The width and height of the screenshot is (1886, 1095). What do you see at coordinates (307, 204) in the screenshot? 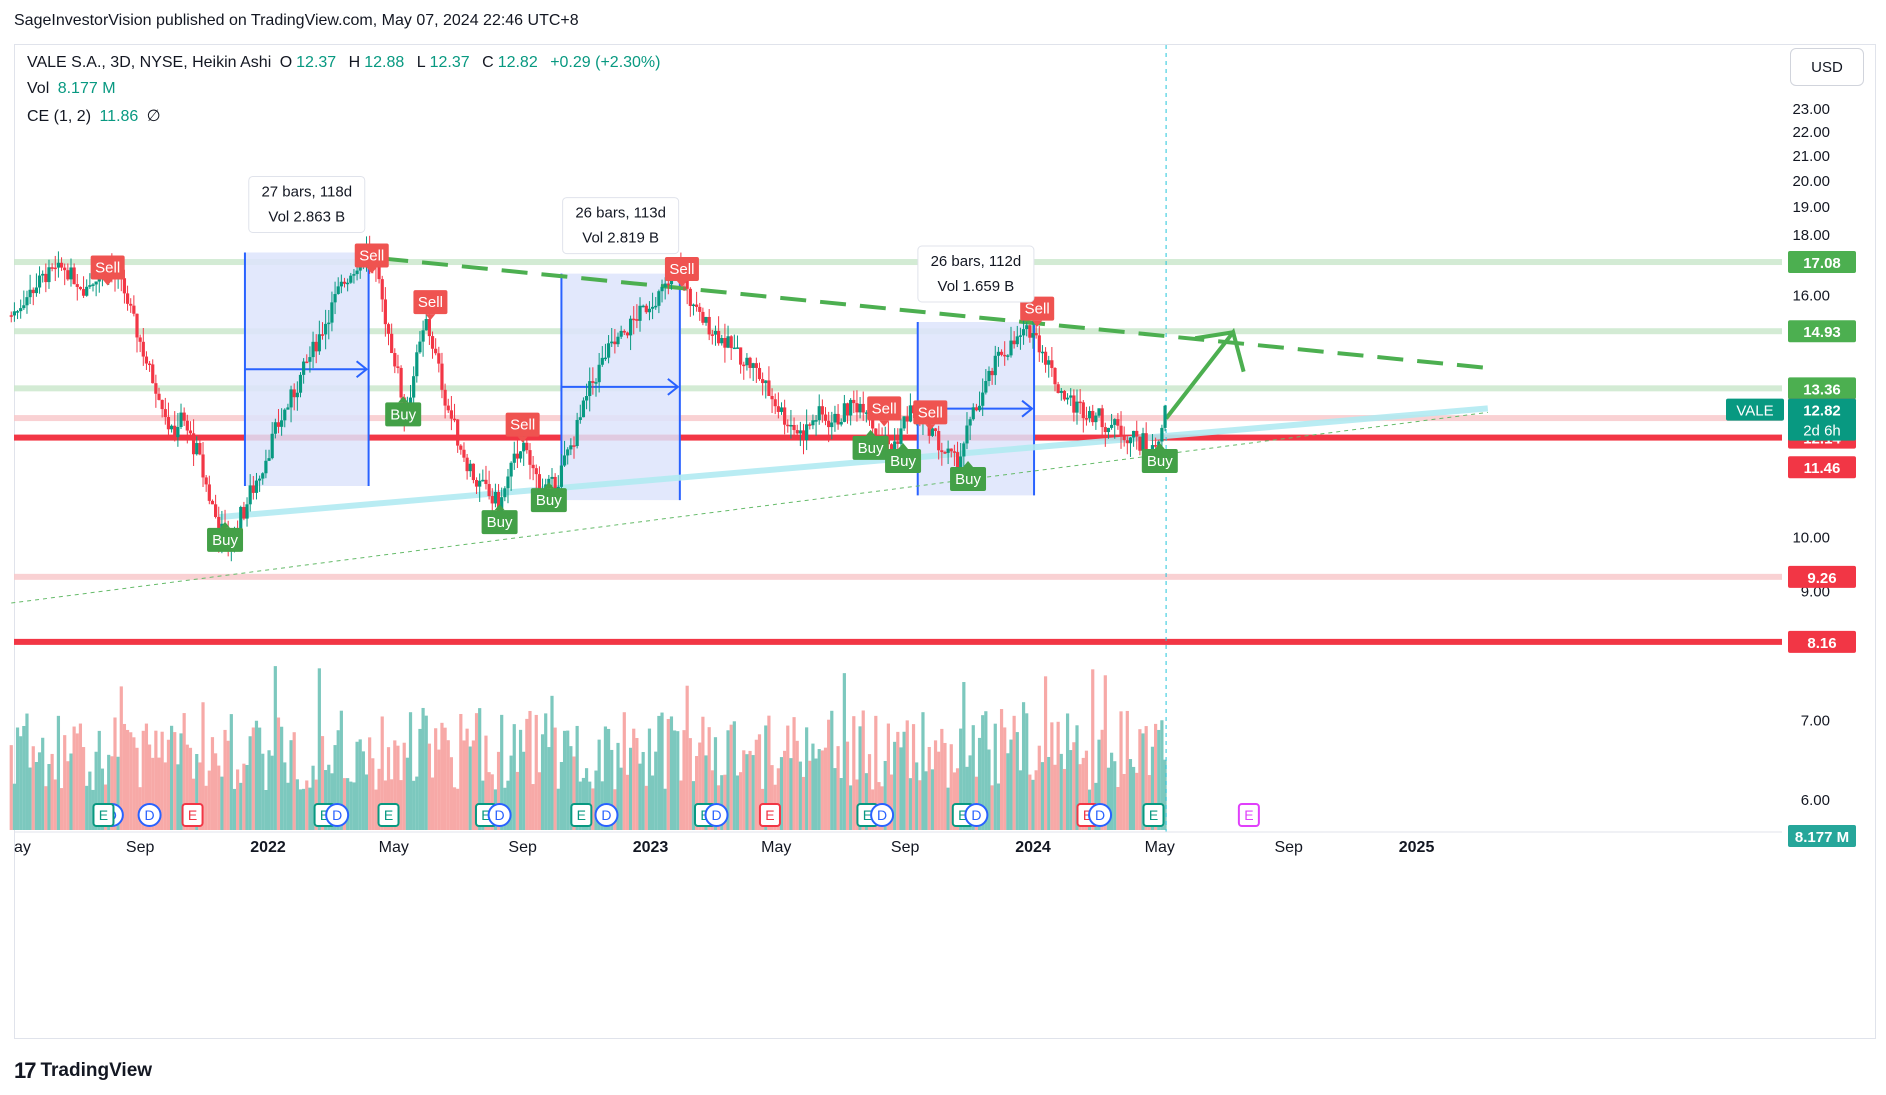
I see `measure-callout-1: 27 bars, 118d Vol 2.863 B` at bounding box center [307, 204].